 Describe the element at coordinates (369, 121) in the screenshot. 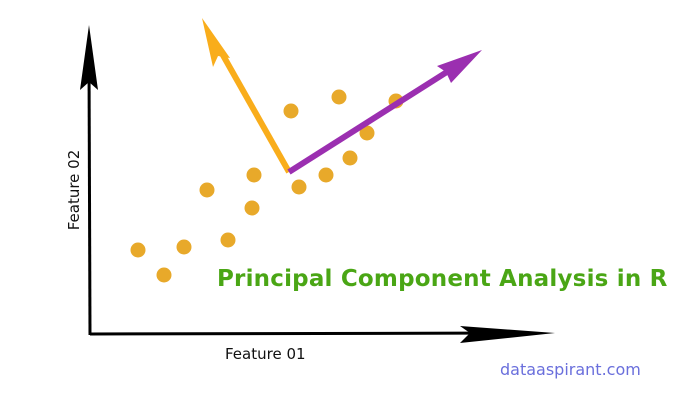

I see `pc1-arrow-shaft` at that location.